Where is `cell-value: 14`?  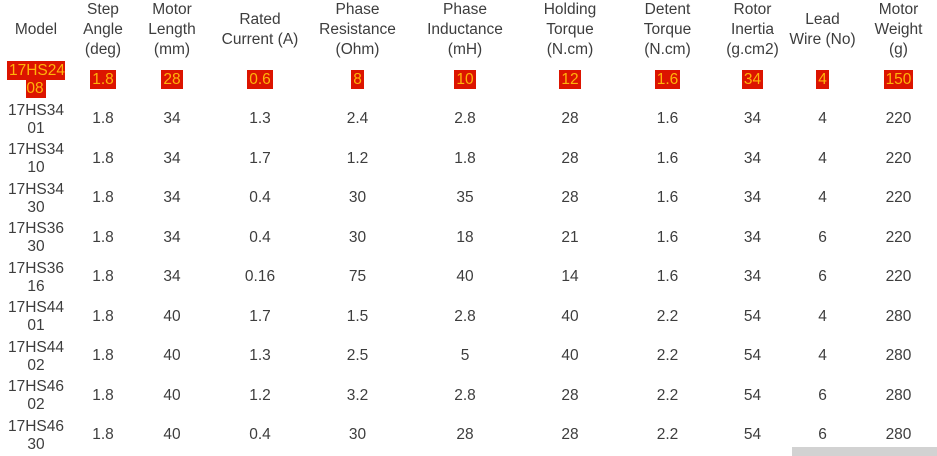 cell-value: 14 is located at coordinates (570, 277).